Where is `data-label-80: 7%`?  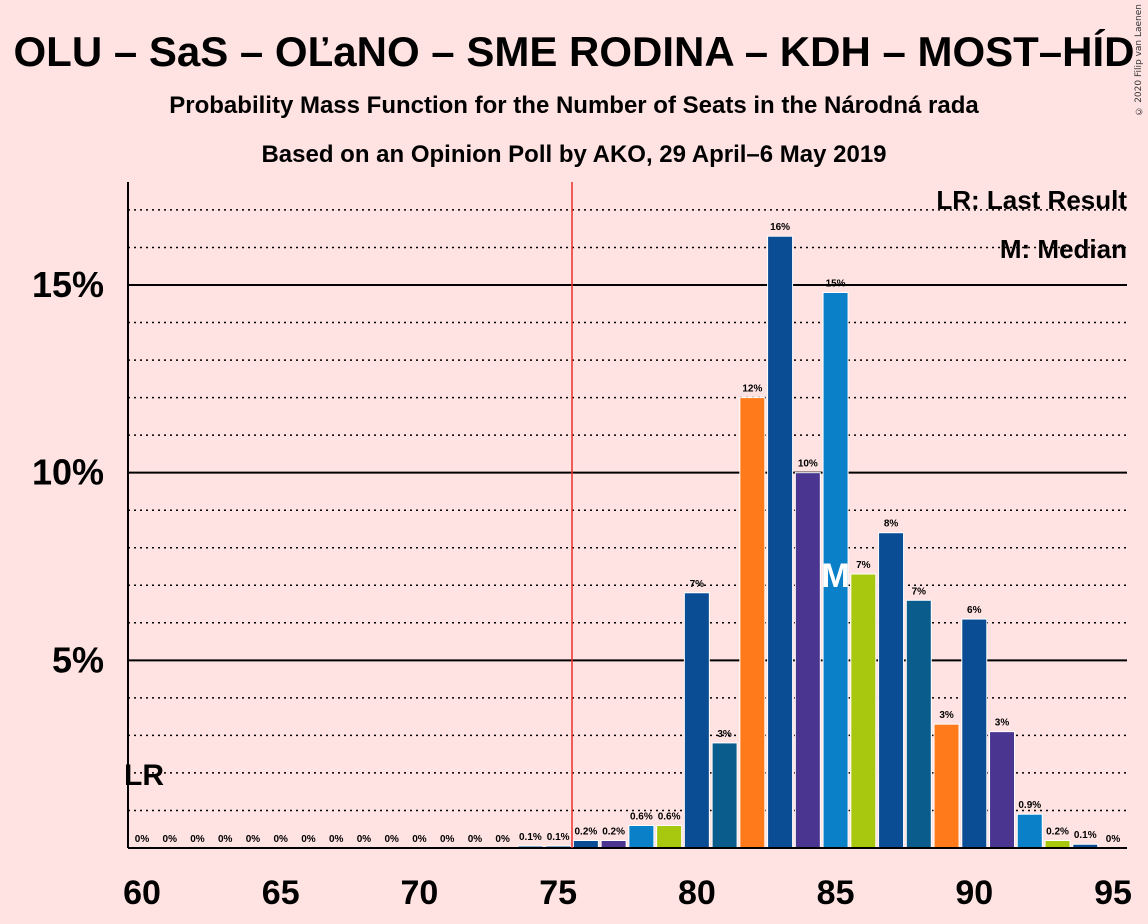
data-label-80: 7% is located at coordinates (697, 584).